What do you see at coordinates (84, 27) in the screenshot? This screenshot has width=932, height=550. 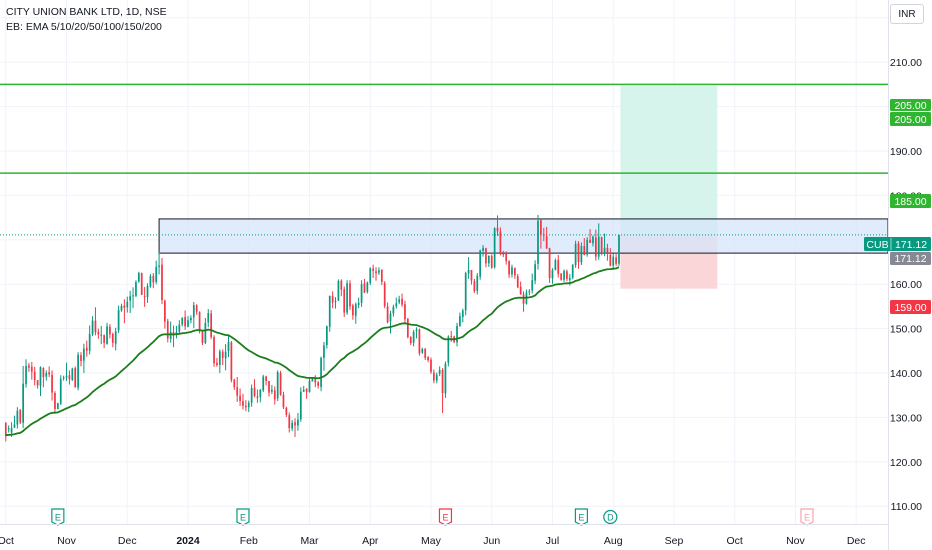 I see `indicator-title: EB: EMA 5/10/20/50/100/150/200` at bounding box center [84, 27].